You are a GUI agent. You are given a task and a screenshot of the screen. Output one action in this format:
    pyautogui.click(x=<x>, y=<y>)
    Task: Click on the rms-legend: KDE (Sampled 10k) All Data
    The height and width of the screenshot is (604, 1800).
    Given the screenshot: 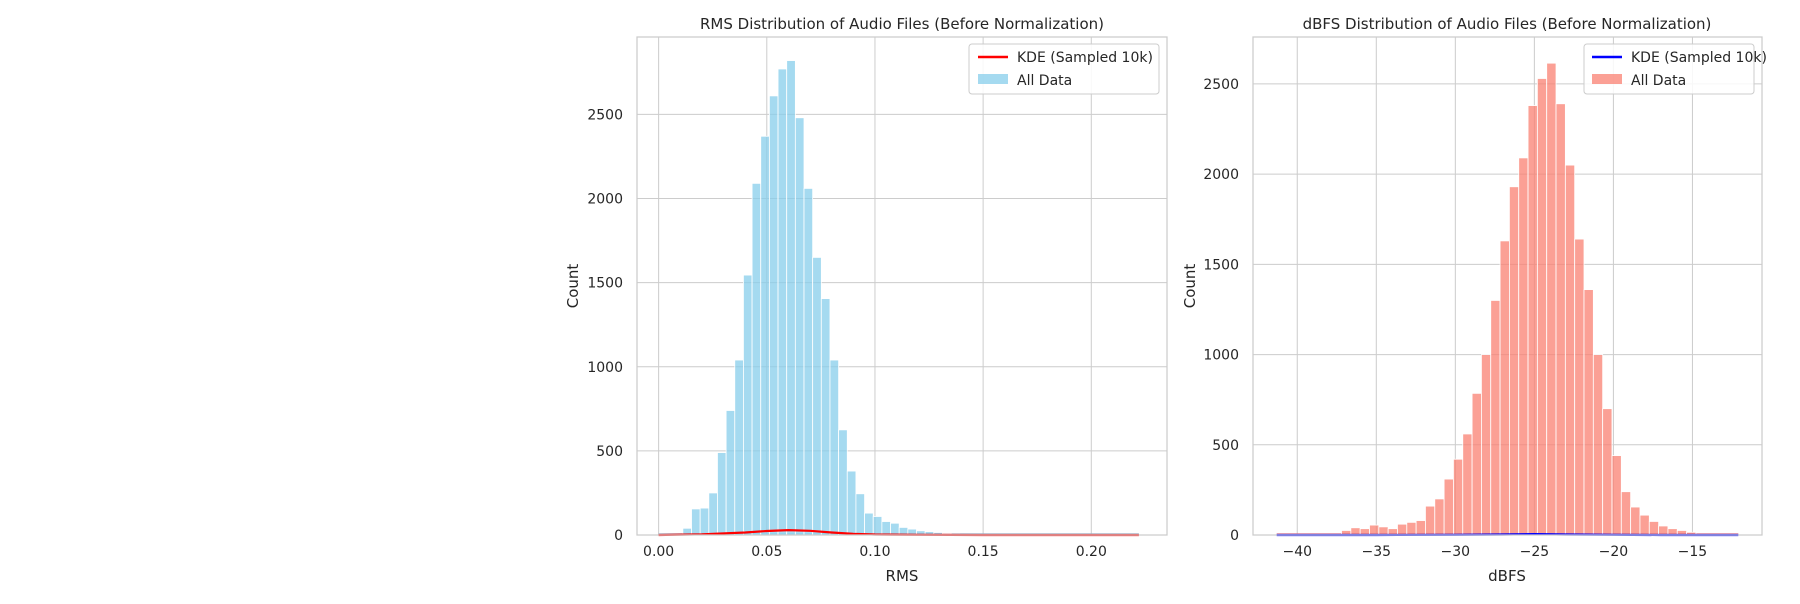 What is the action you would take?
    pyautogui.click(x=1064, y=69)
    